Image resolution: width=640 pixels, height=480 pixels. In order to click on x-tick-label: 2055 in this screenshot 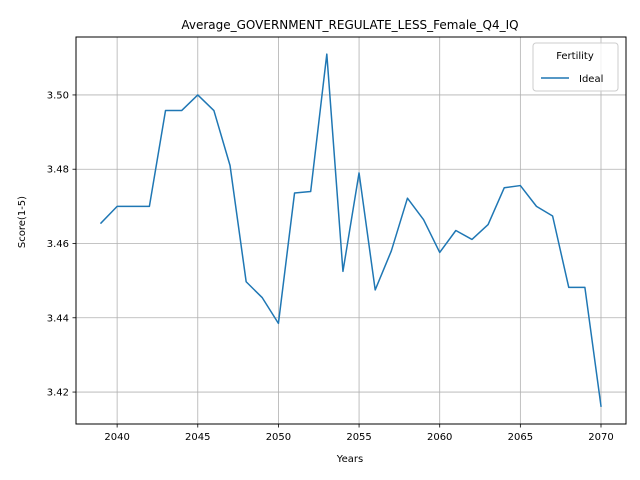, I will do `click(358, 437)`.